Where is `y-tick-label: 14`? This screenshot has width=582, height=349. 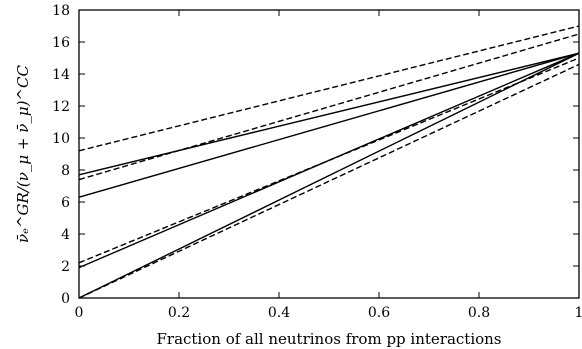
y-tick-label: 14 is located at coordinates (61, 75).